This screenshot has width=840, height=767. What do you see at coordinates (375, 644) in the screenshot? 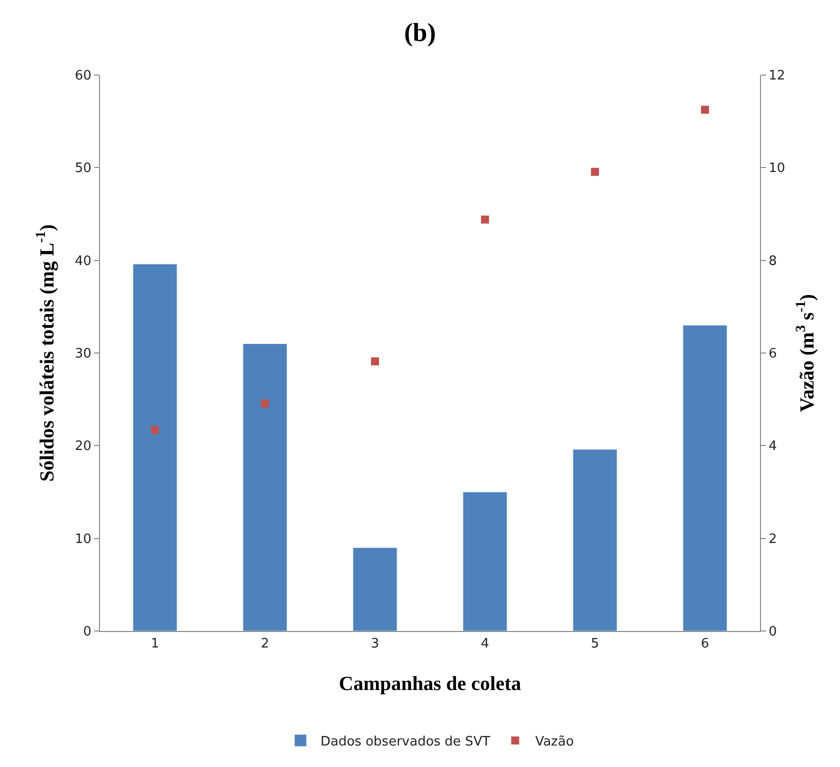
I see `x-tick-label: 3` at bounding box center [375, 644].